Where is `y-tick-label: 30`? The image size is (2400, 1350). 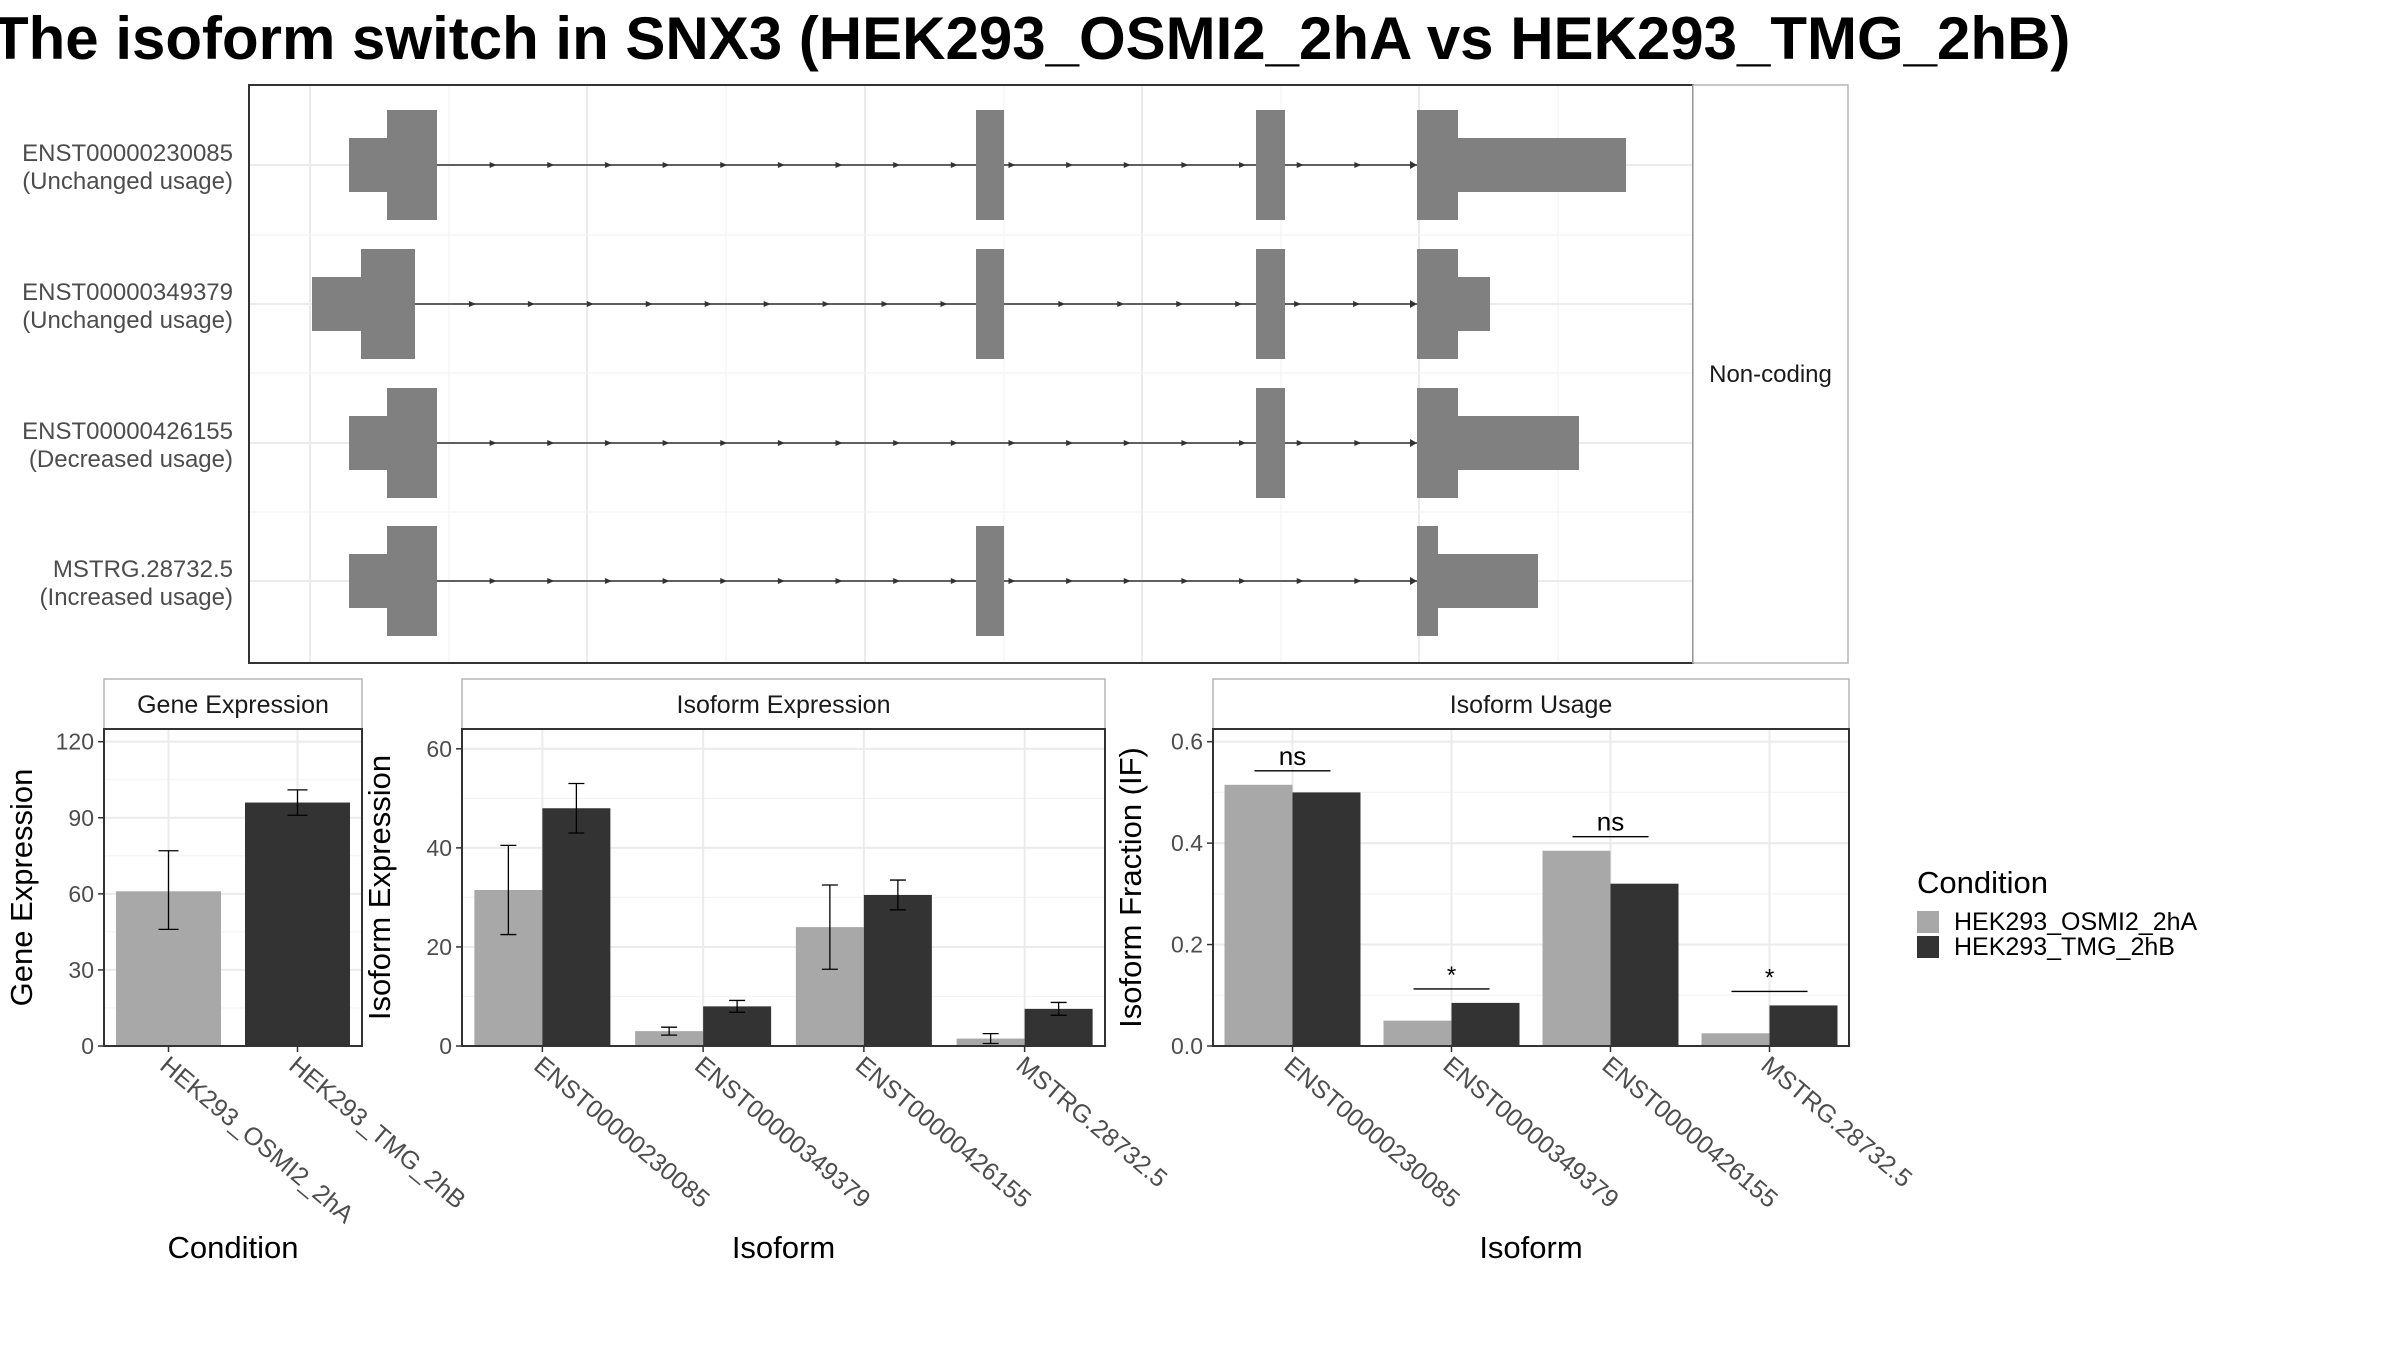
y-tick-label: 30 is located at coordinates (81, 970).